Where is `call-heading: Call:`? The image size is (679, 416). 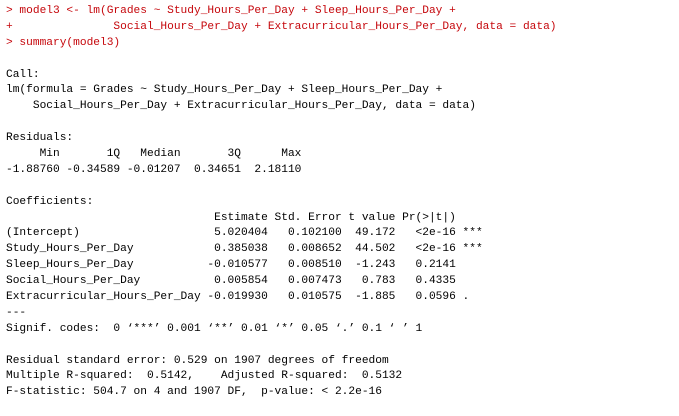 call-heading: Call: is located at coordinates (23, 74).